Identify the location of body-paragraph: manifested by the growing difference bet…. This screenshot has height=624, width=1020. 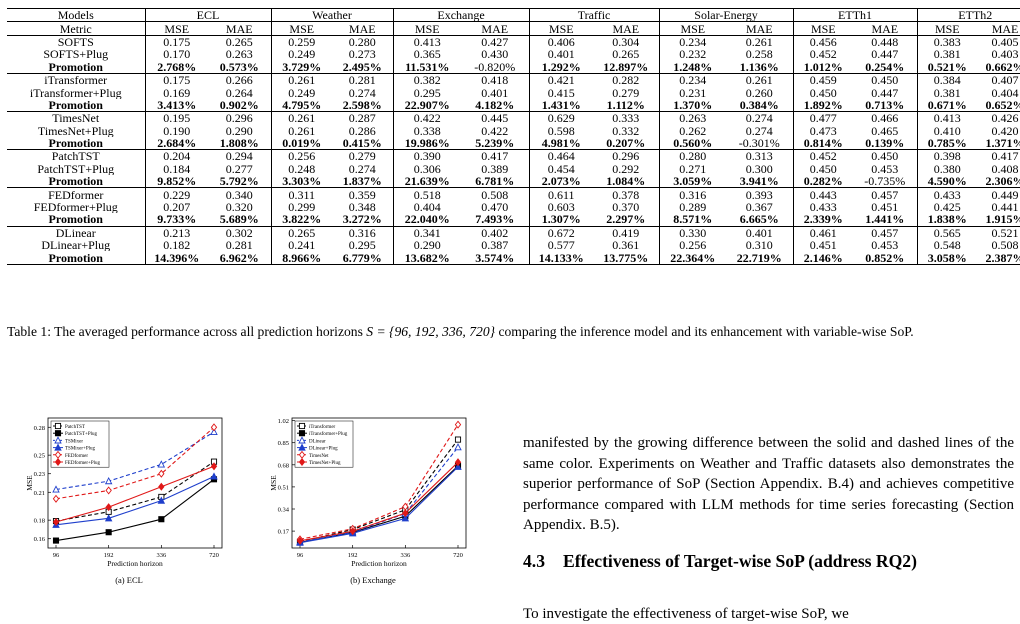
(768, 484).